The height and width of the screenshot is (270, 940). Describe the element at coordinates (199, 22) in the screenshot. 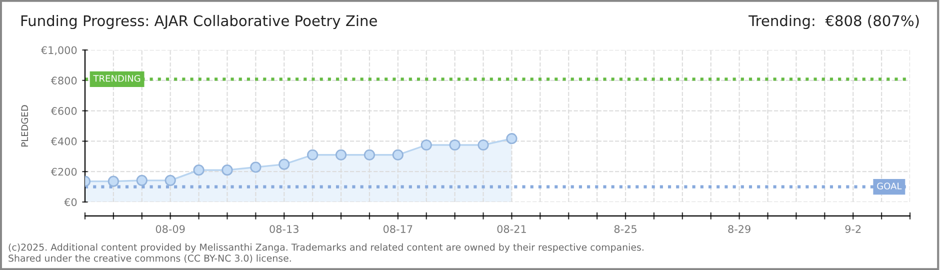

I see `chart-title: Funding Progress: AJAR Collaborative Poetry Zine` at that location.